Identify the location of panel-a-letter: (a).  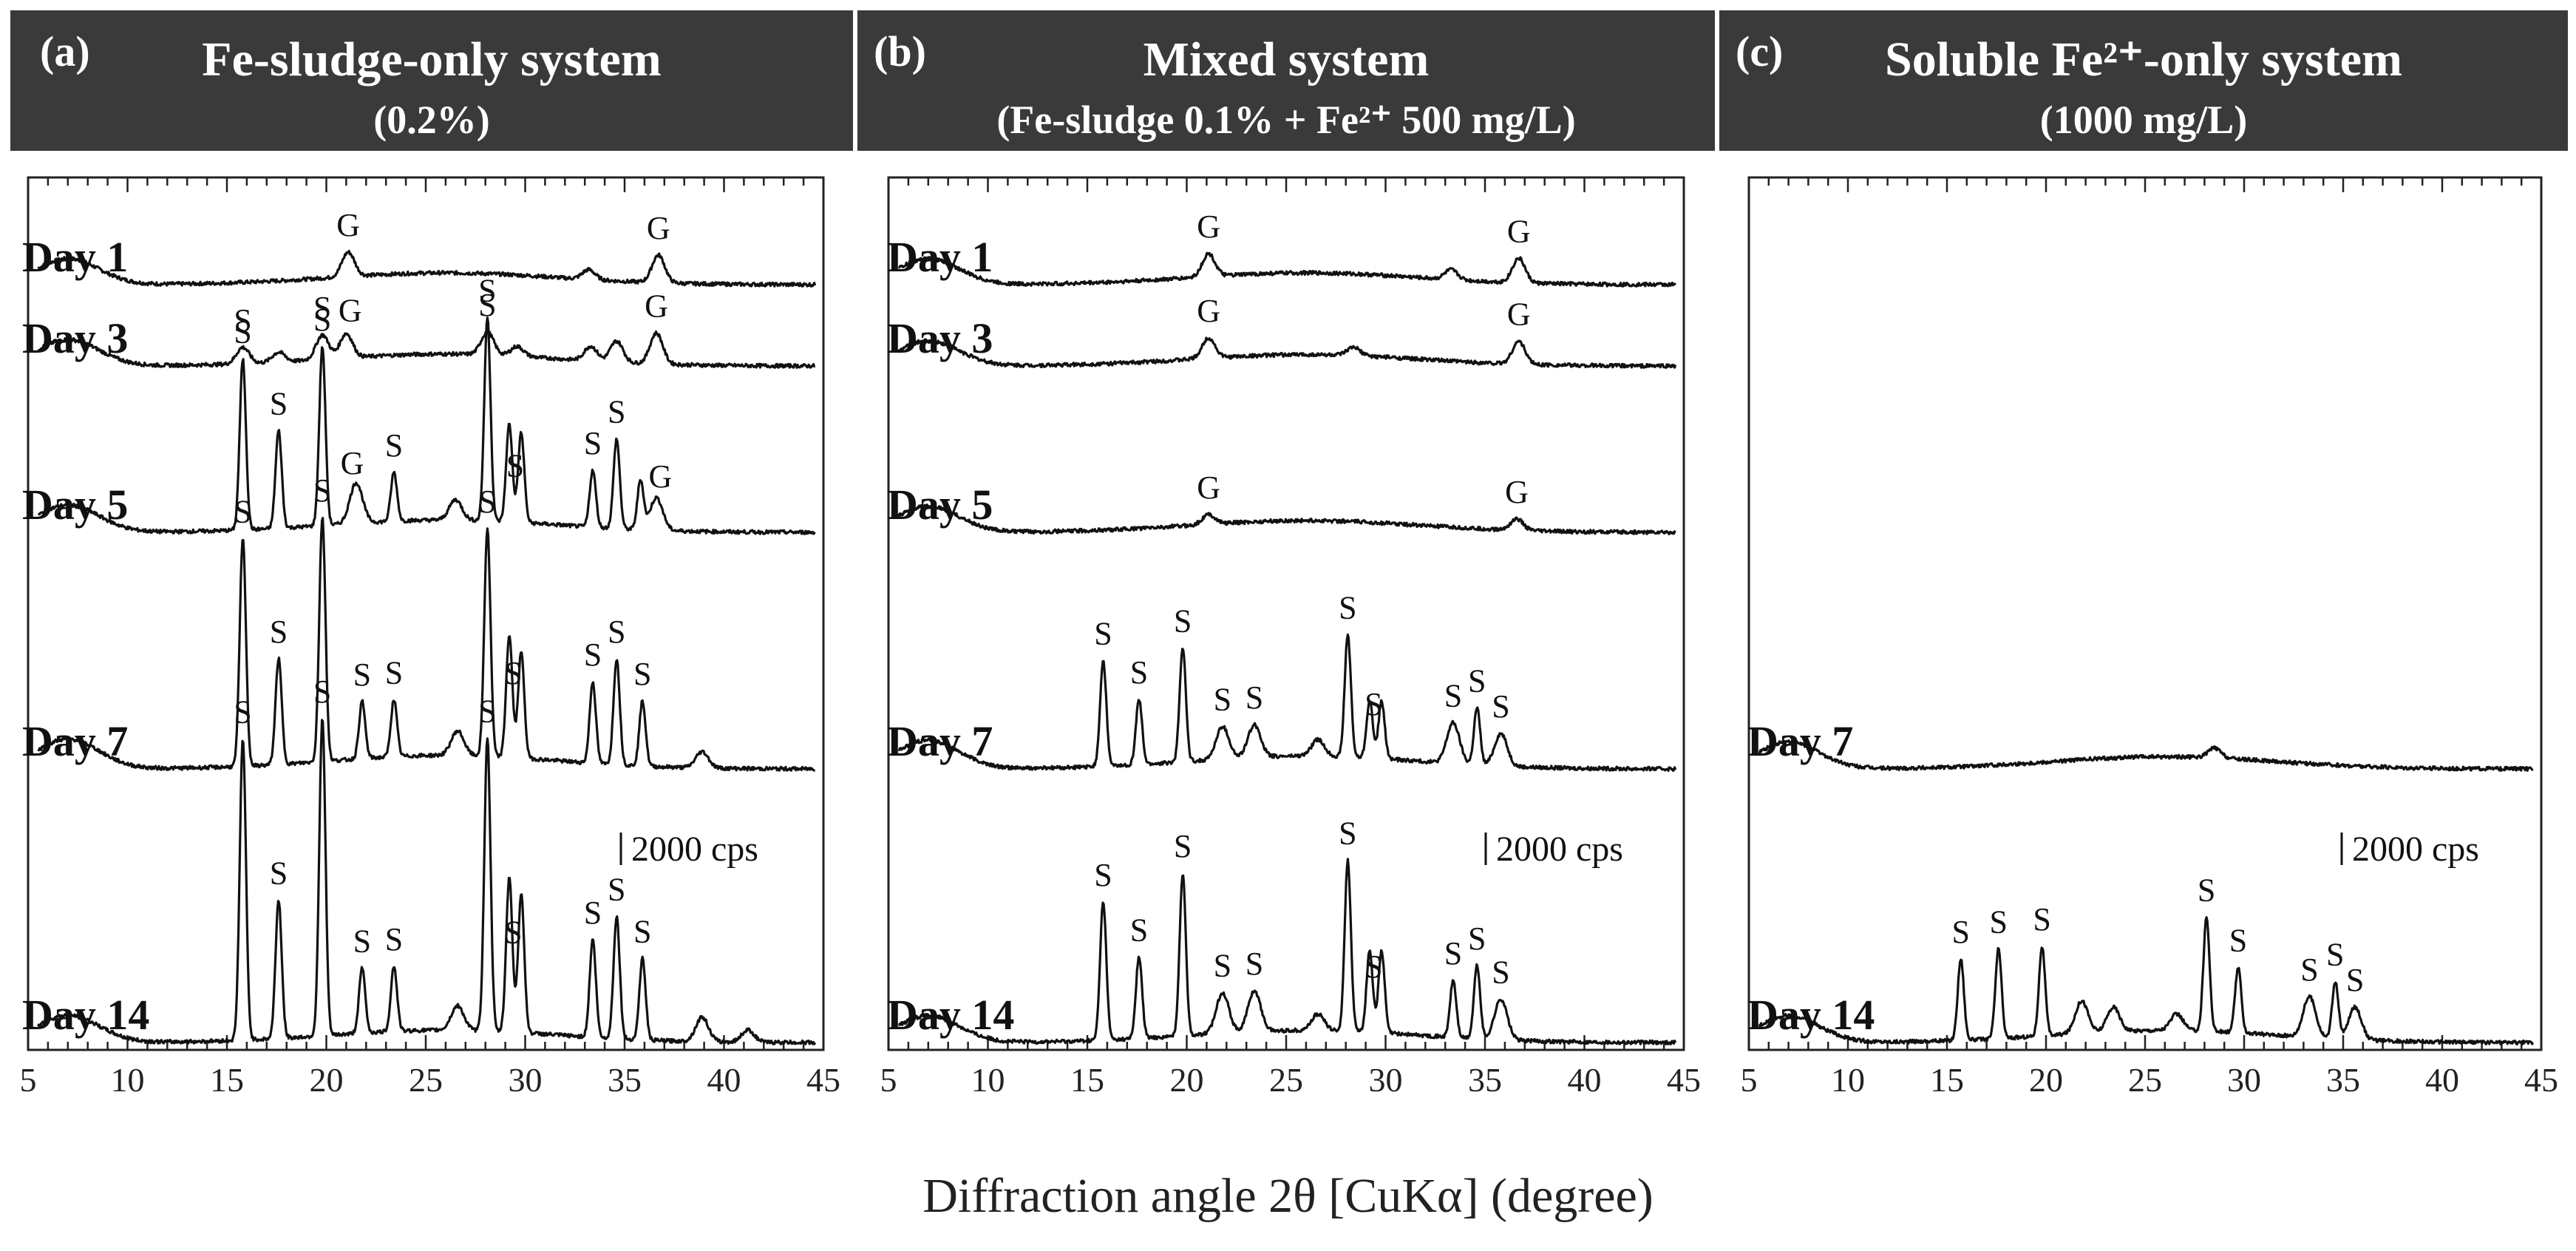
(65, 51).